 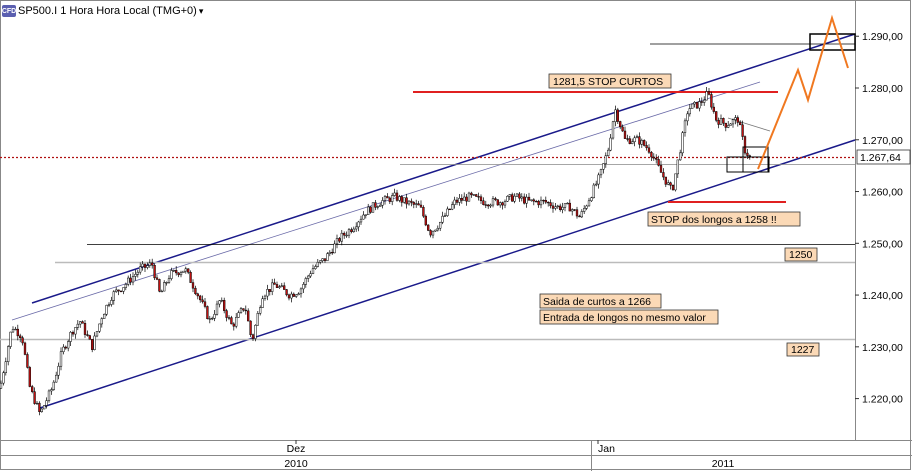 I want to click on forecast-path, so click(x=803, y=92).